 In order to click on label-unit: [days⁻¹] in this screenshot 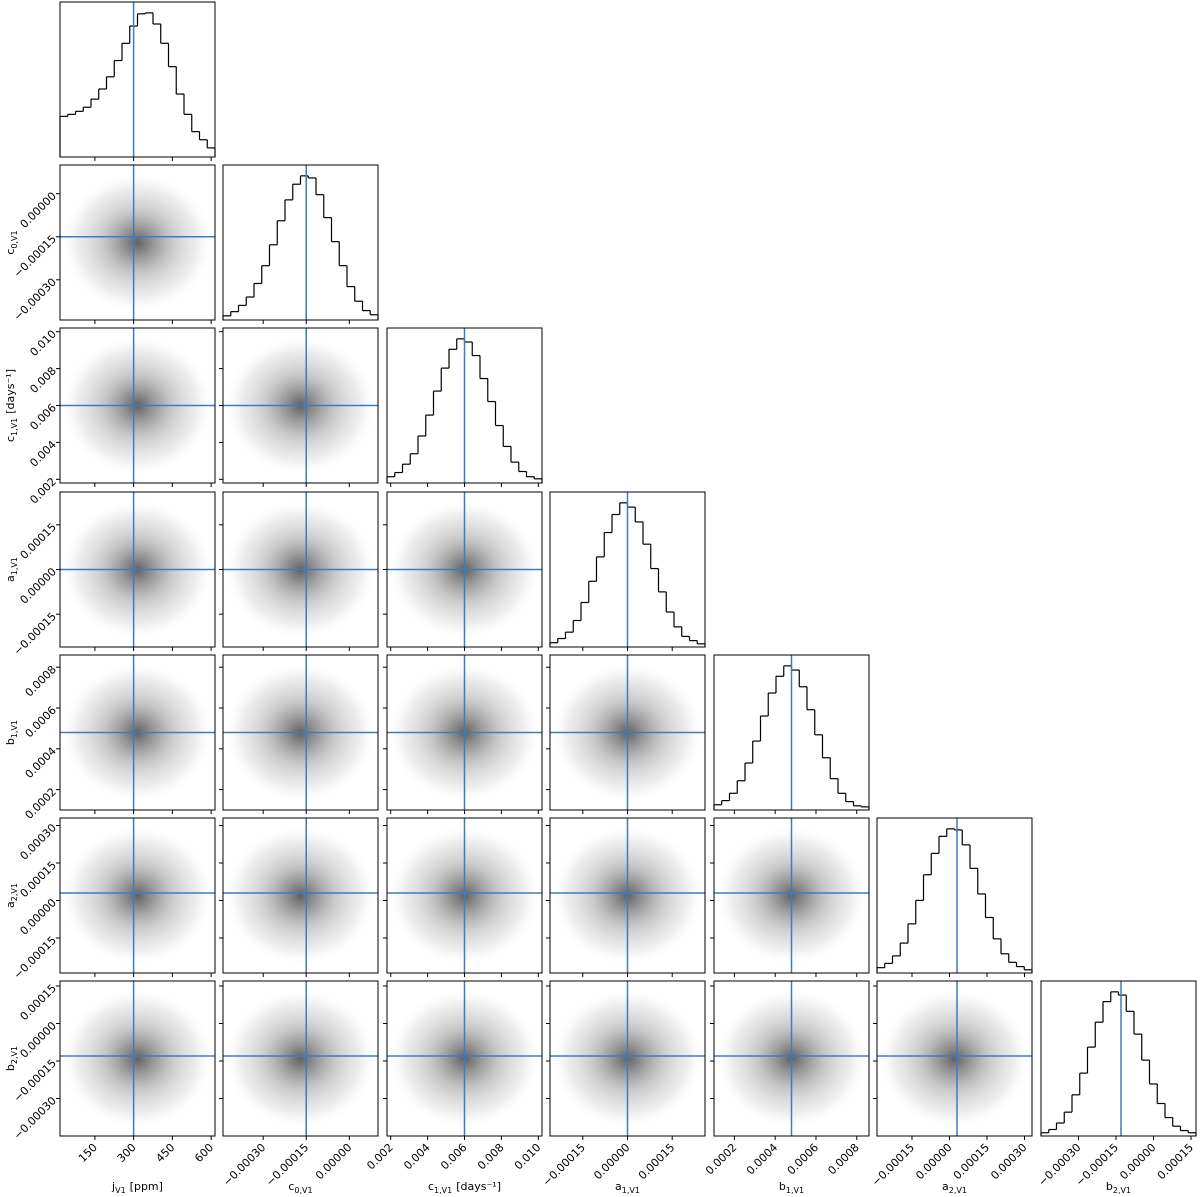, I will do `click(478, 1186)`.